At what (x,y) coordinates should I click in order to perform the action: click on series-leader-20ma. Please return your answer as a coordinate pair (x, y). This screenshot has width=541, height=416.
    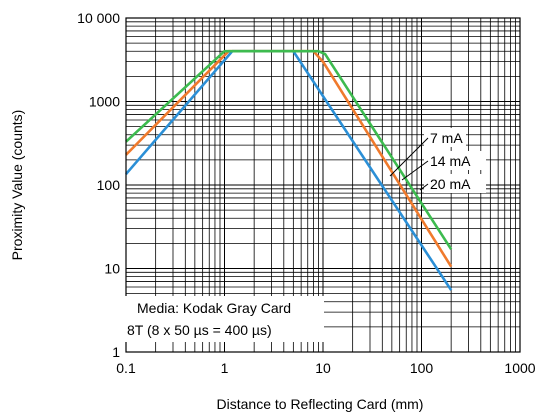
    Looking at the image, I should click on (424, 187).